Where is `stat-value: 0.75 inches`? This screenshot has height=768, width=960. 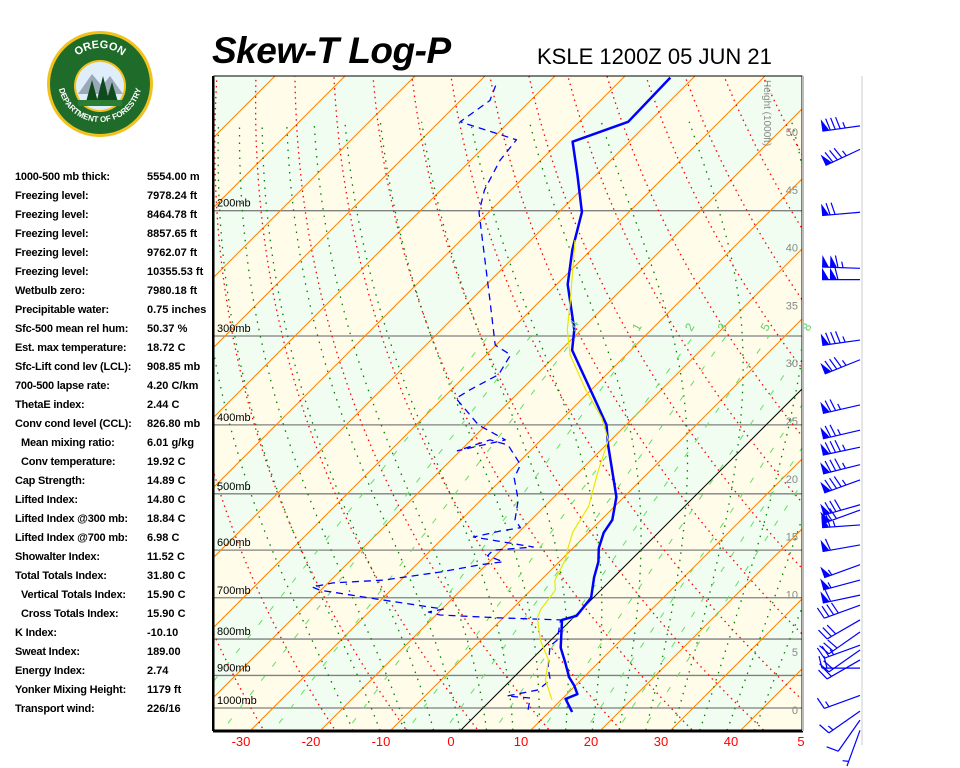 stat-value: 0.75 inches is located at coordinates (177, 310).